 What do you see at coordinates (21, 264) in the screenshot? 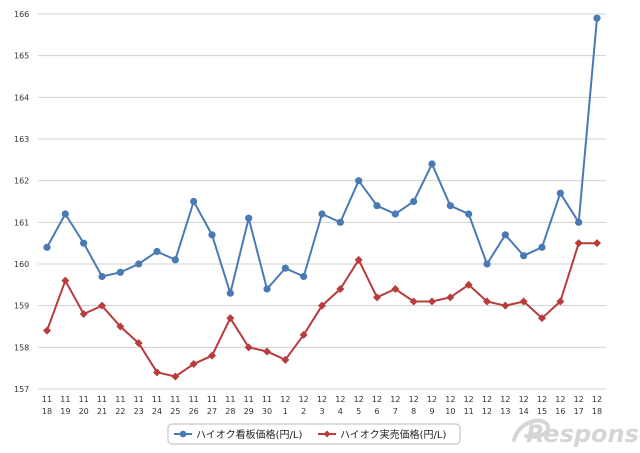
I see `y-tick-label: 160` at bounding box center [21, 264].